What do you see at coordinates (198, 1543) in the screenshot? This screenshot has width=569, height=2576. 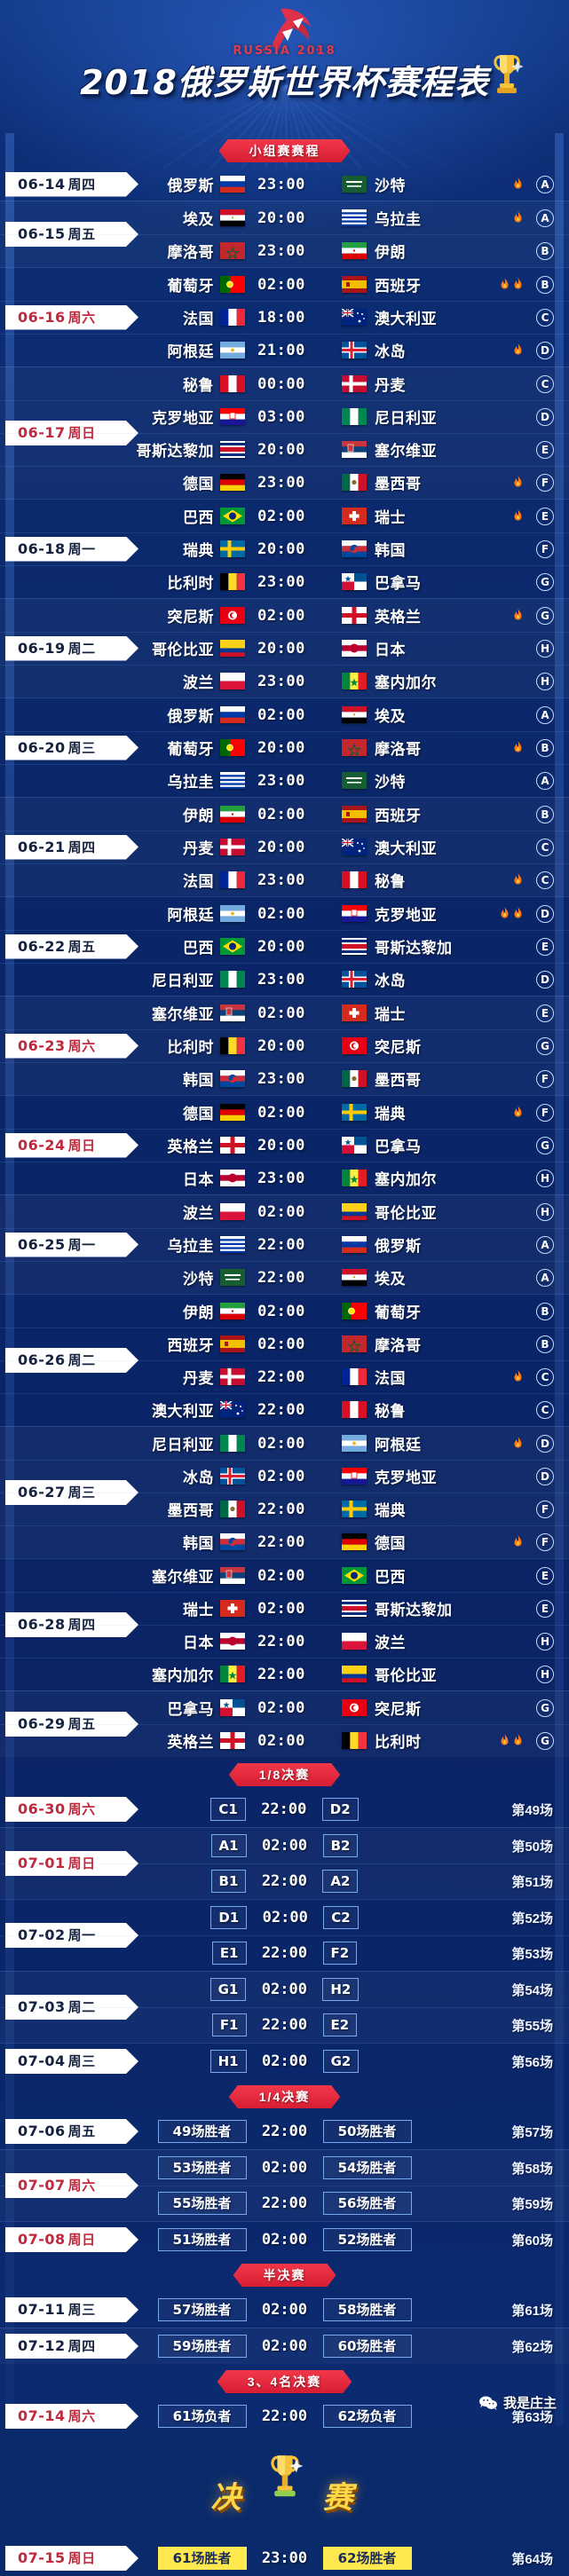 I see `home-team-name: 韩国` at bounding box center [198, 1543].